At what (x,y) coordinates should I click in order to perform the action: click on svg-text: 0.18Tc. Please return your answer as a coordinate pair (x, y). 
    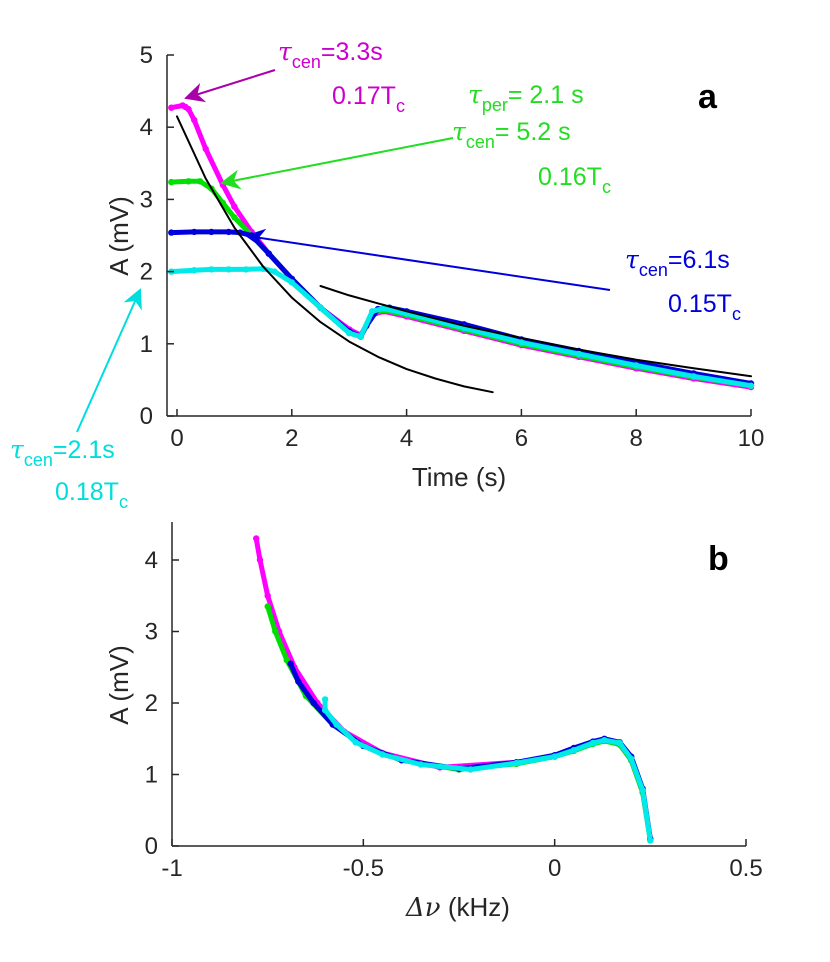
    Looking at the image, I should click on (91, 495).